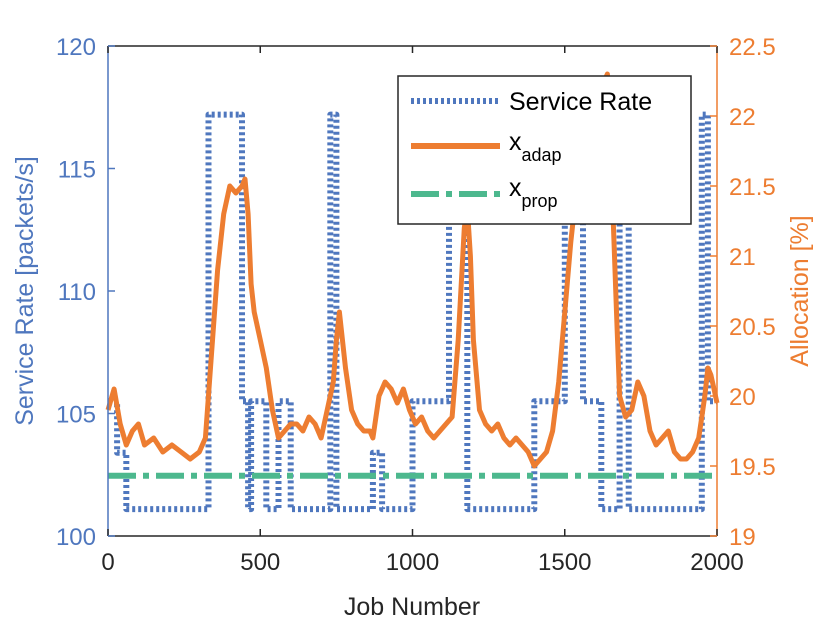 The height and width of the screenshot is (625, 830). What do you see at coordinates (752, 467) in the screenshot?
I see `y-right-tick-label: 19.5` at bounding box center [752, 467].